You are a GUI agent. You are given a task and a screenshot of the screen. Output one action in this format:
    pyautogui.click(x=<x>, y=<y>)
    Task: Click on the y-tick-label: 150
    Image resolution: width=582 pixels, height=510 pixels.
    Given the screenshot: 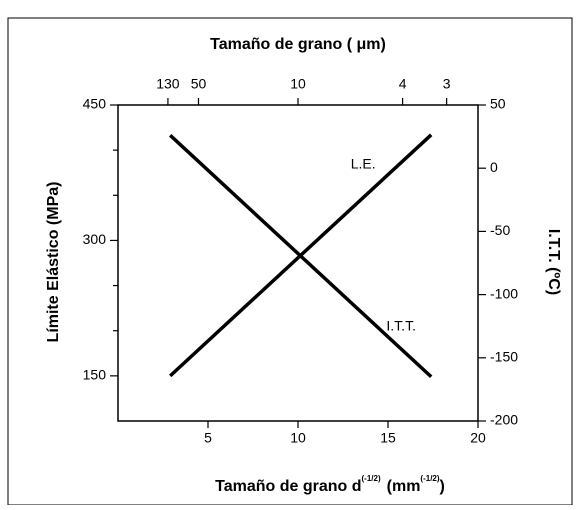 What is the action you would take?
    pyautogui.click(x=95, y=375)
    